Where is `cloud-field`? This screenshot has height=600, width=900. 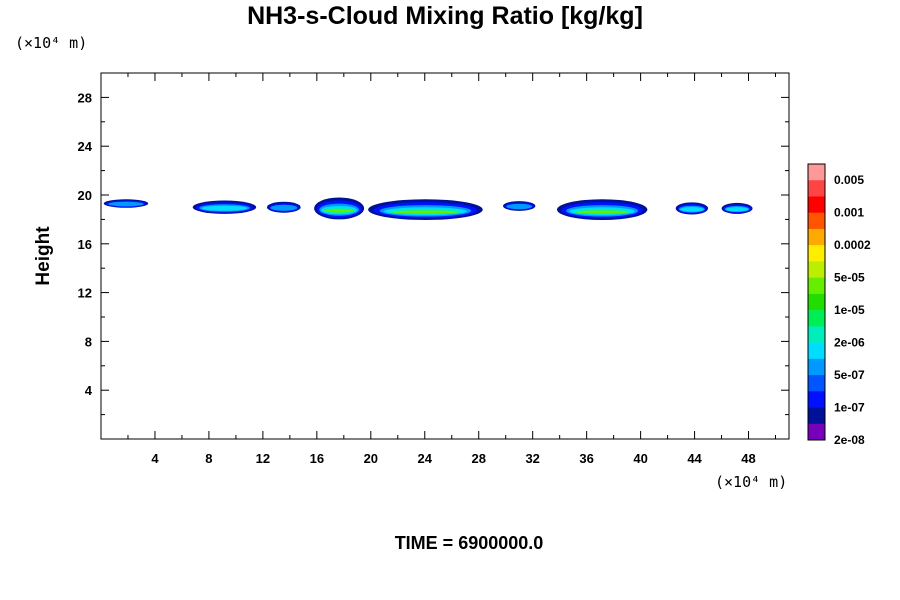
cloud-field is located at coordinates (428, 209).